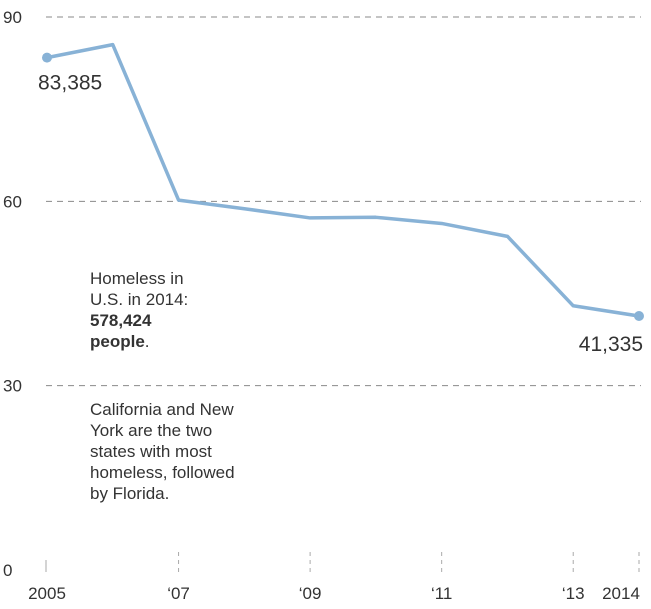 The width and height of the screenshot is (651, 609). Describe the element at coordinates (139, 299) in the screenshot. I see `annotation-line-2: U.S. in 2014:` at that location.